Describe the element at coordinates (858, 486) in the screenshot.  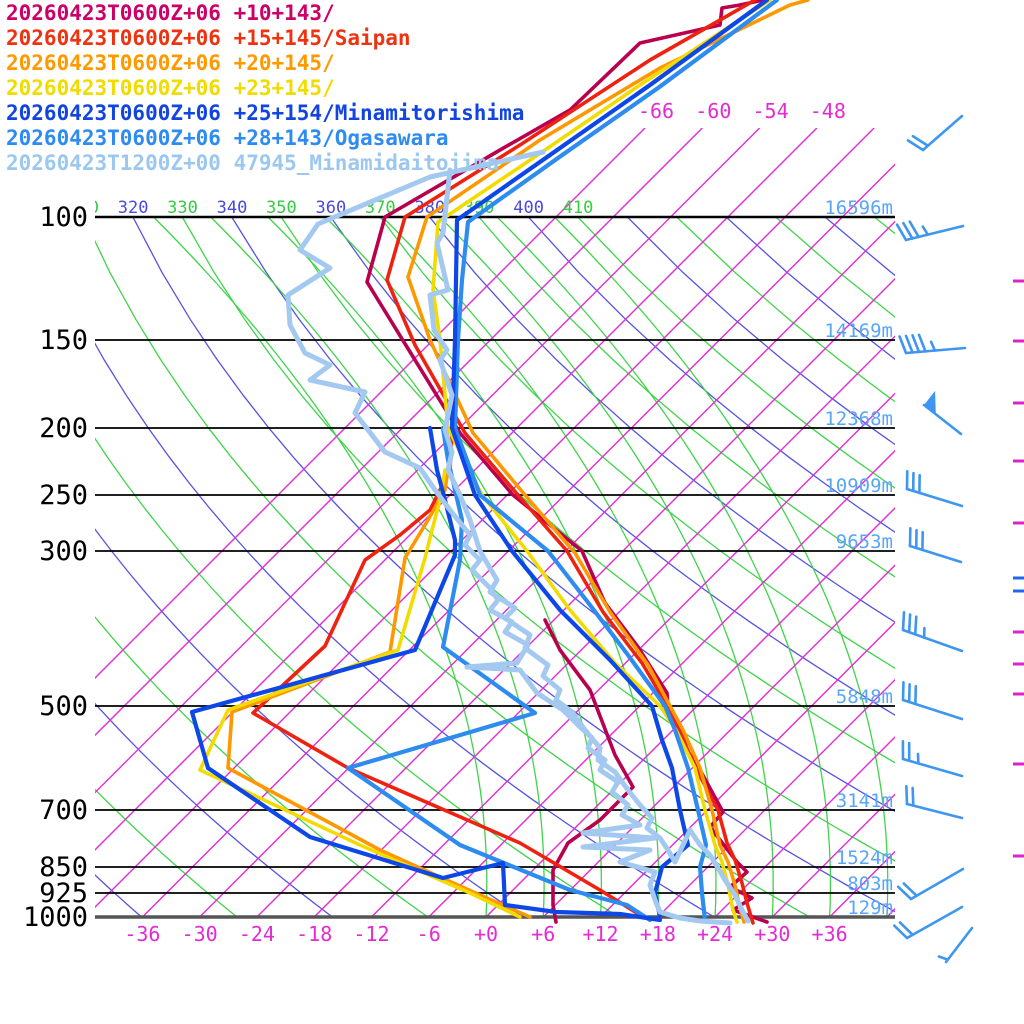
I see `height-label: 10909m` at that location.